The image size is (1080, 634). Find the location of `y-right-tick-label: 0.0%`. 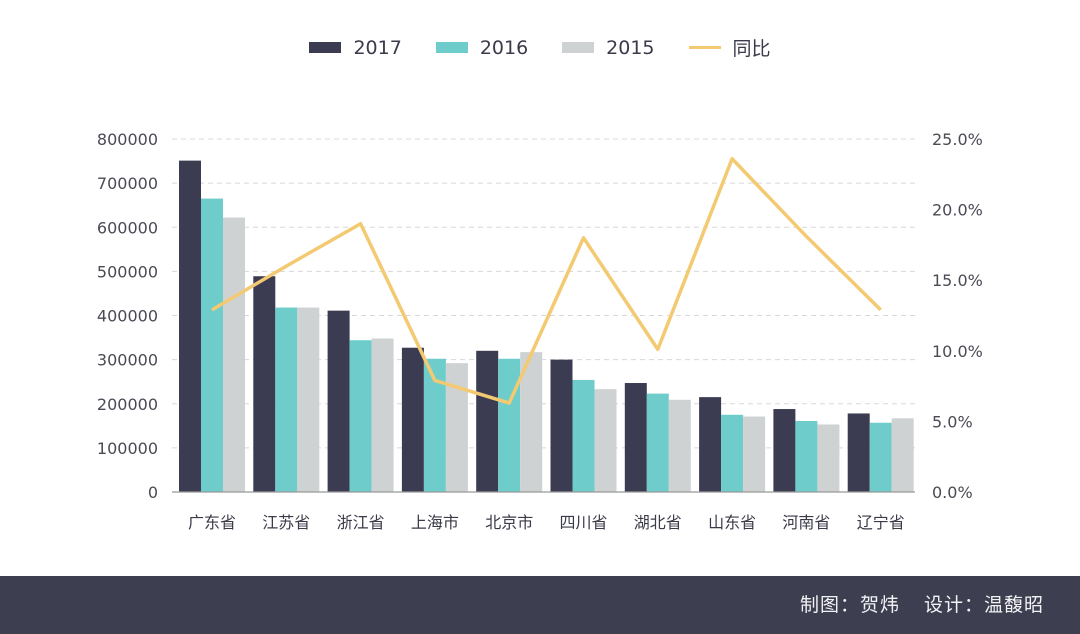

y-right-tick-label: 0.0% is located at coordinates (952, 492).